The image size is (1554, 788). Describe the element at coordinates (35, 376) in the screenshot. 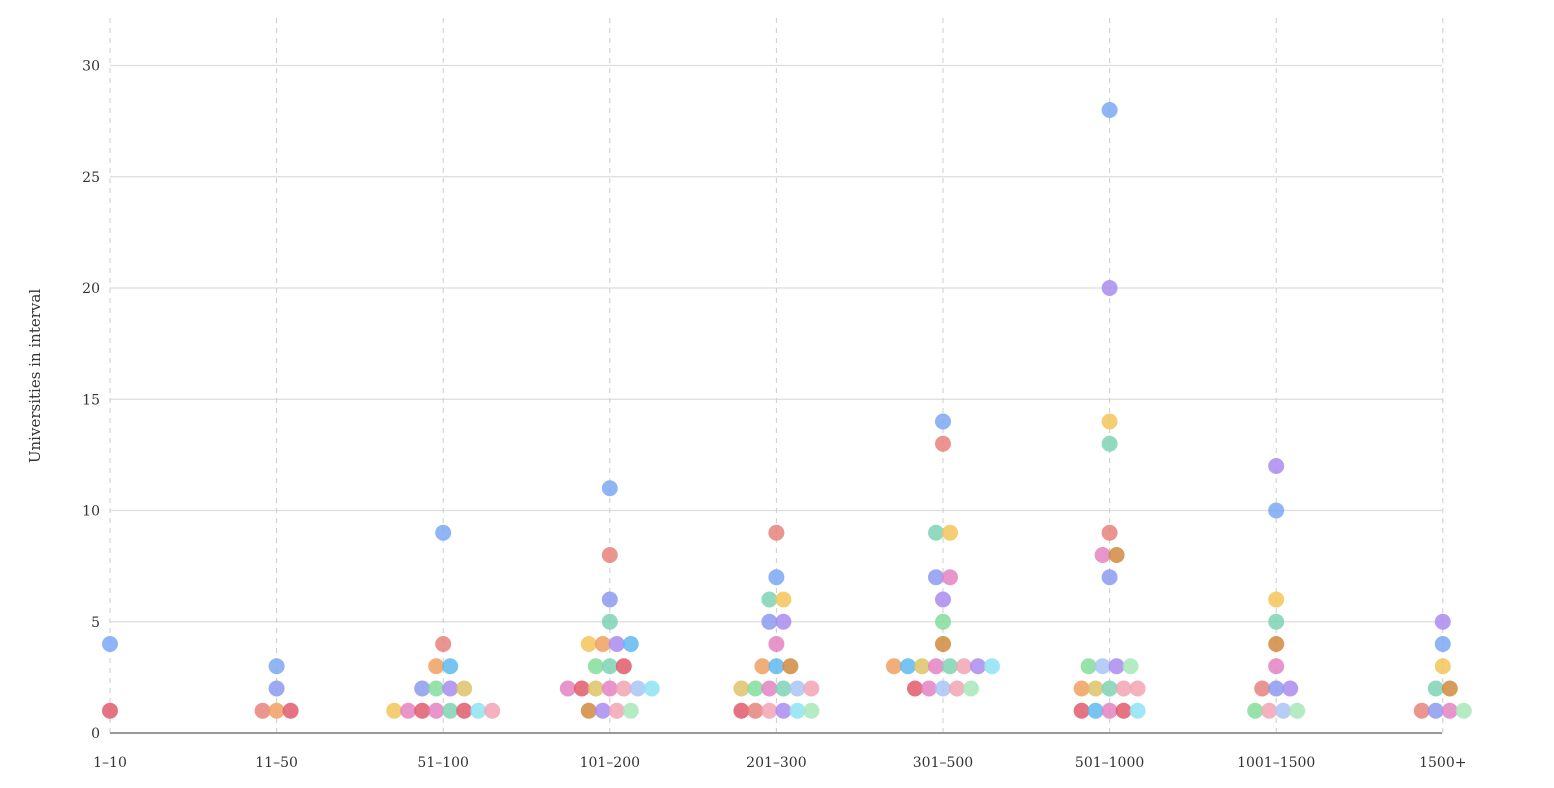

I see `y-axis-title: Universities in interval` at that location.